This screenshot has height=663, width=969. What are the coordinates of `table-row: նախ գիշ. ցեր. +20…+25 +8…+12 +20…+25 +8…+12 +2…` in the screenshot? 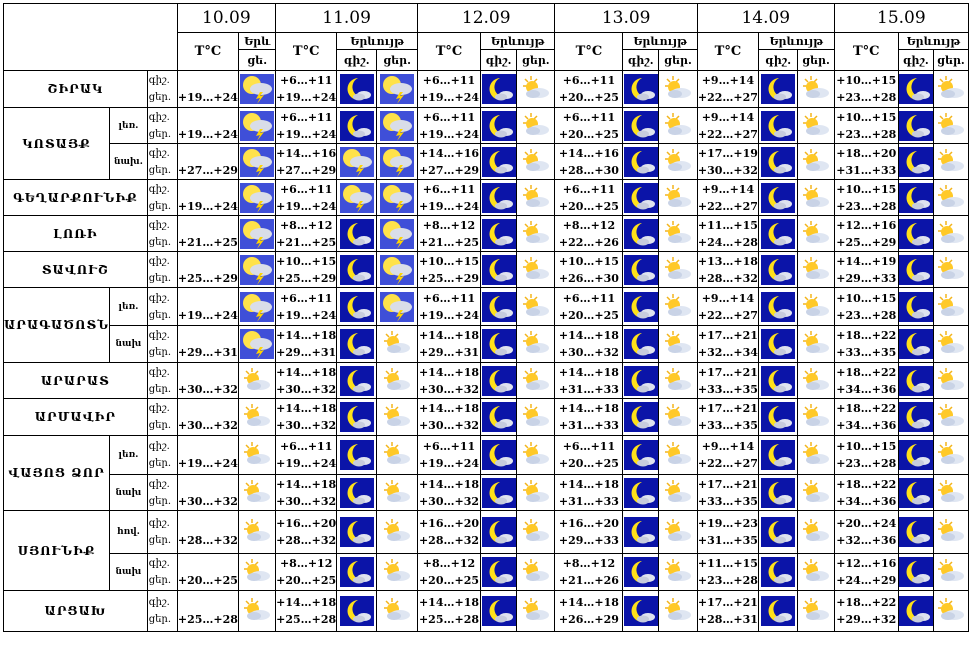 It's located at (486, 572).